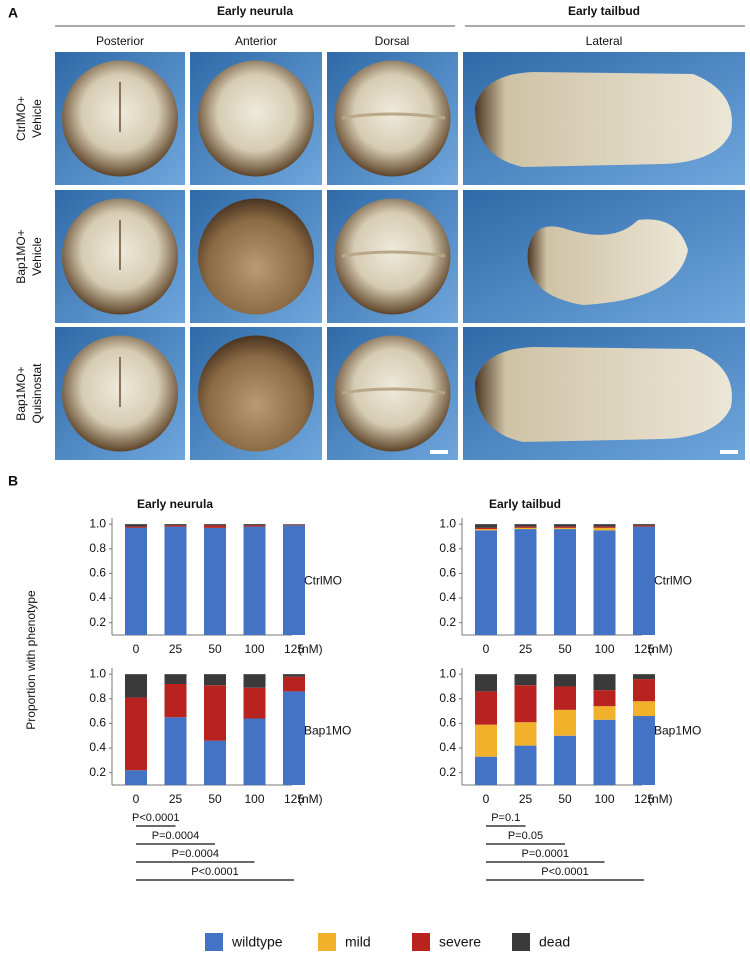 This screenshot has width=750, height=963. What do you see at coordinates (447, 673) in the screenshot?
I see `y-tick-label: 1.0` at bounding box center [447, 673].